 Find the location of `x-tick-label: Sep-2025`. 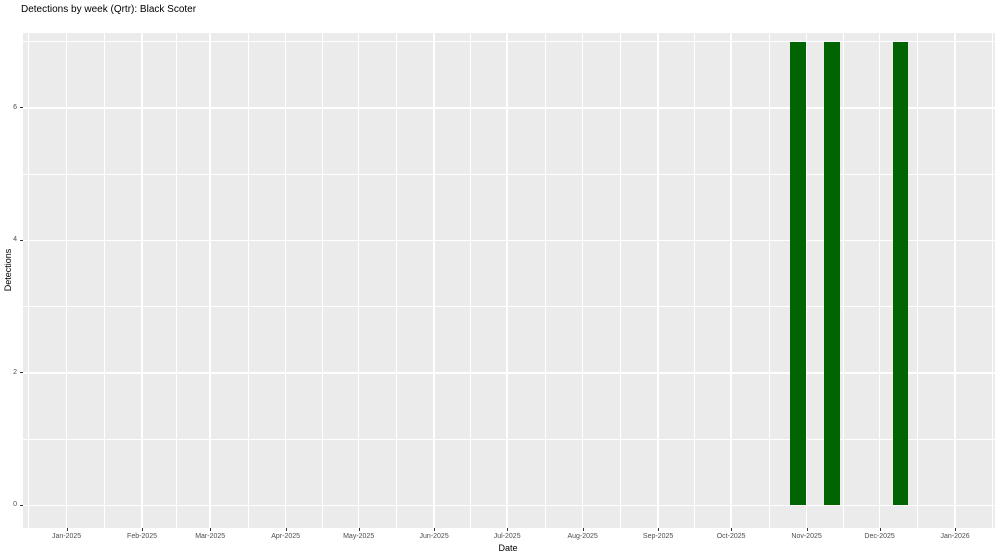

x-tick-label: Sep-2025 is located at coordinates (658, 536).